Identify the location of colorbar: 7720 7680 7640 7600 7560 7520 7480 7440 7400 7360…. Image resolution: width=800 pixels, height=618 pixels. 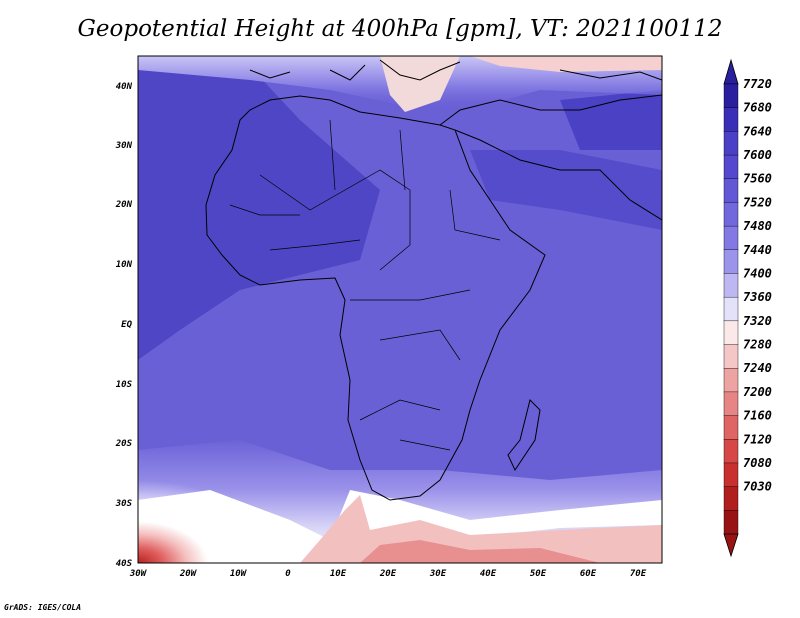
(747, 308).